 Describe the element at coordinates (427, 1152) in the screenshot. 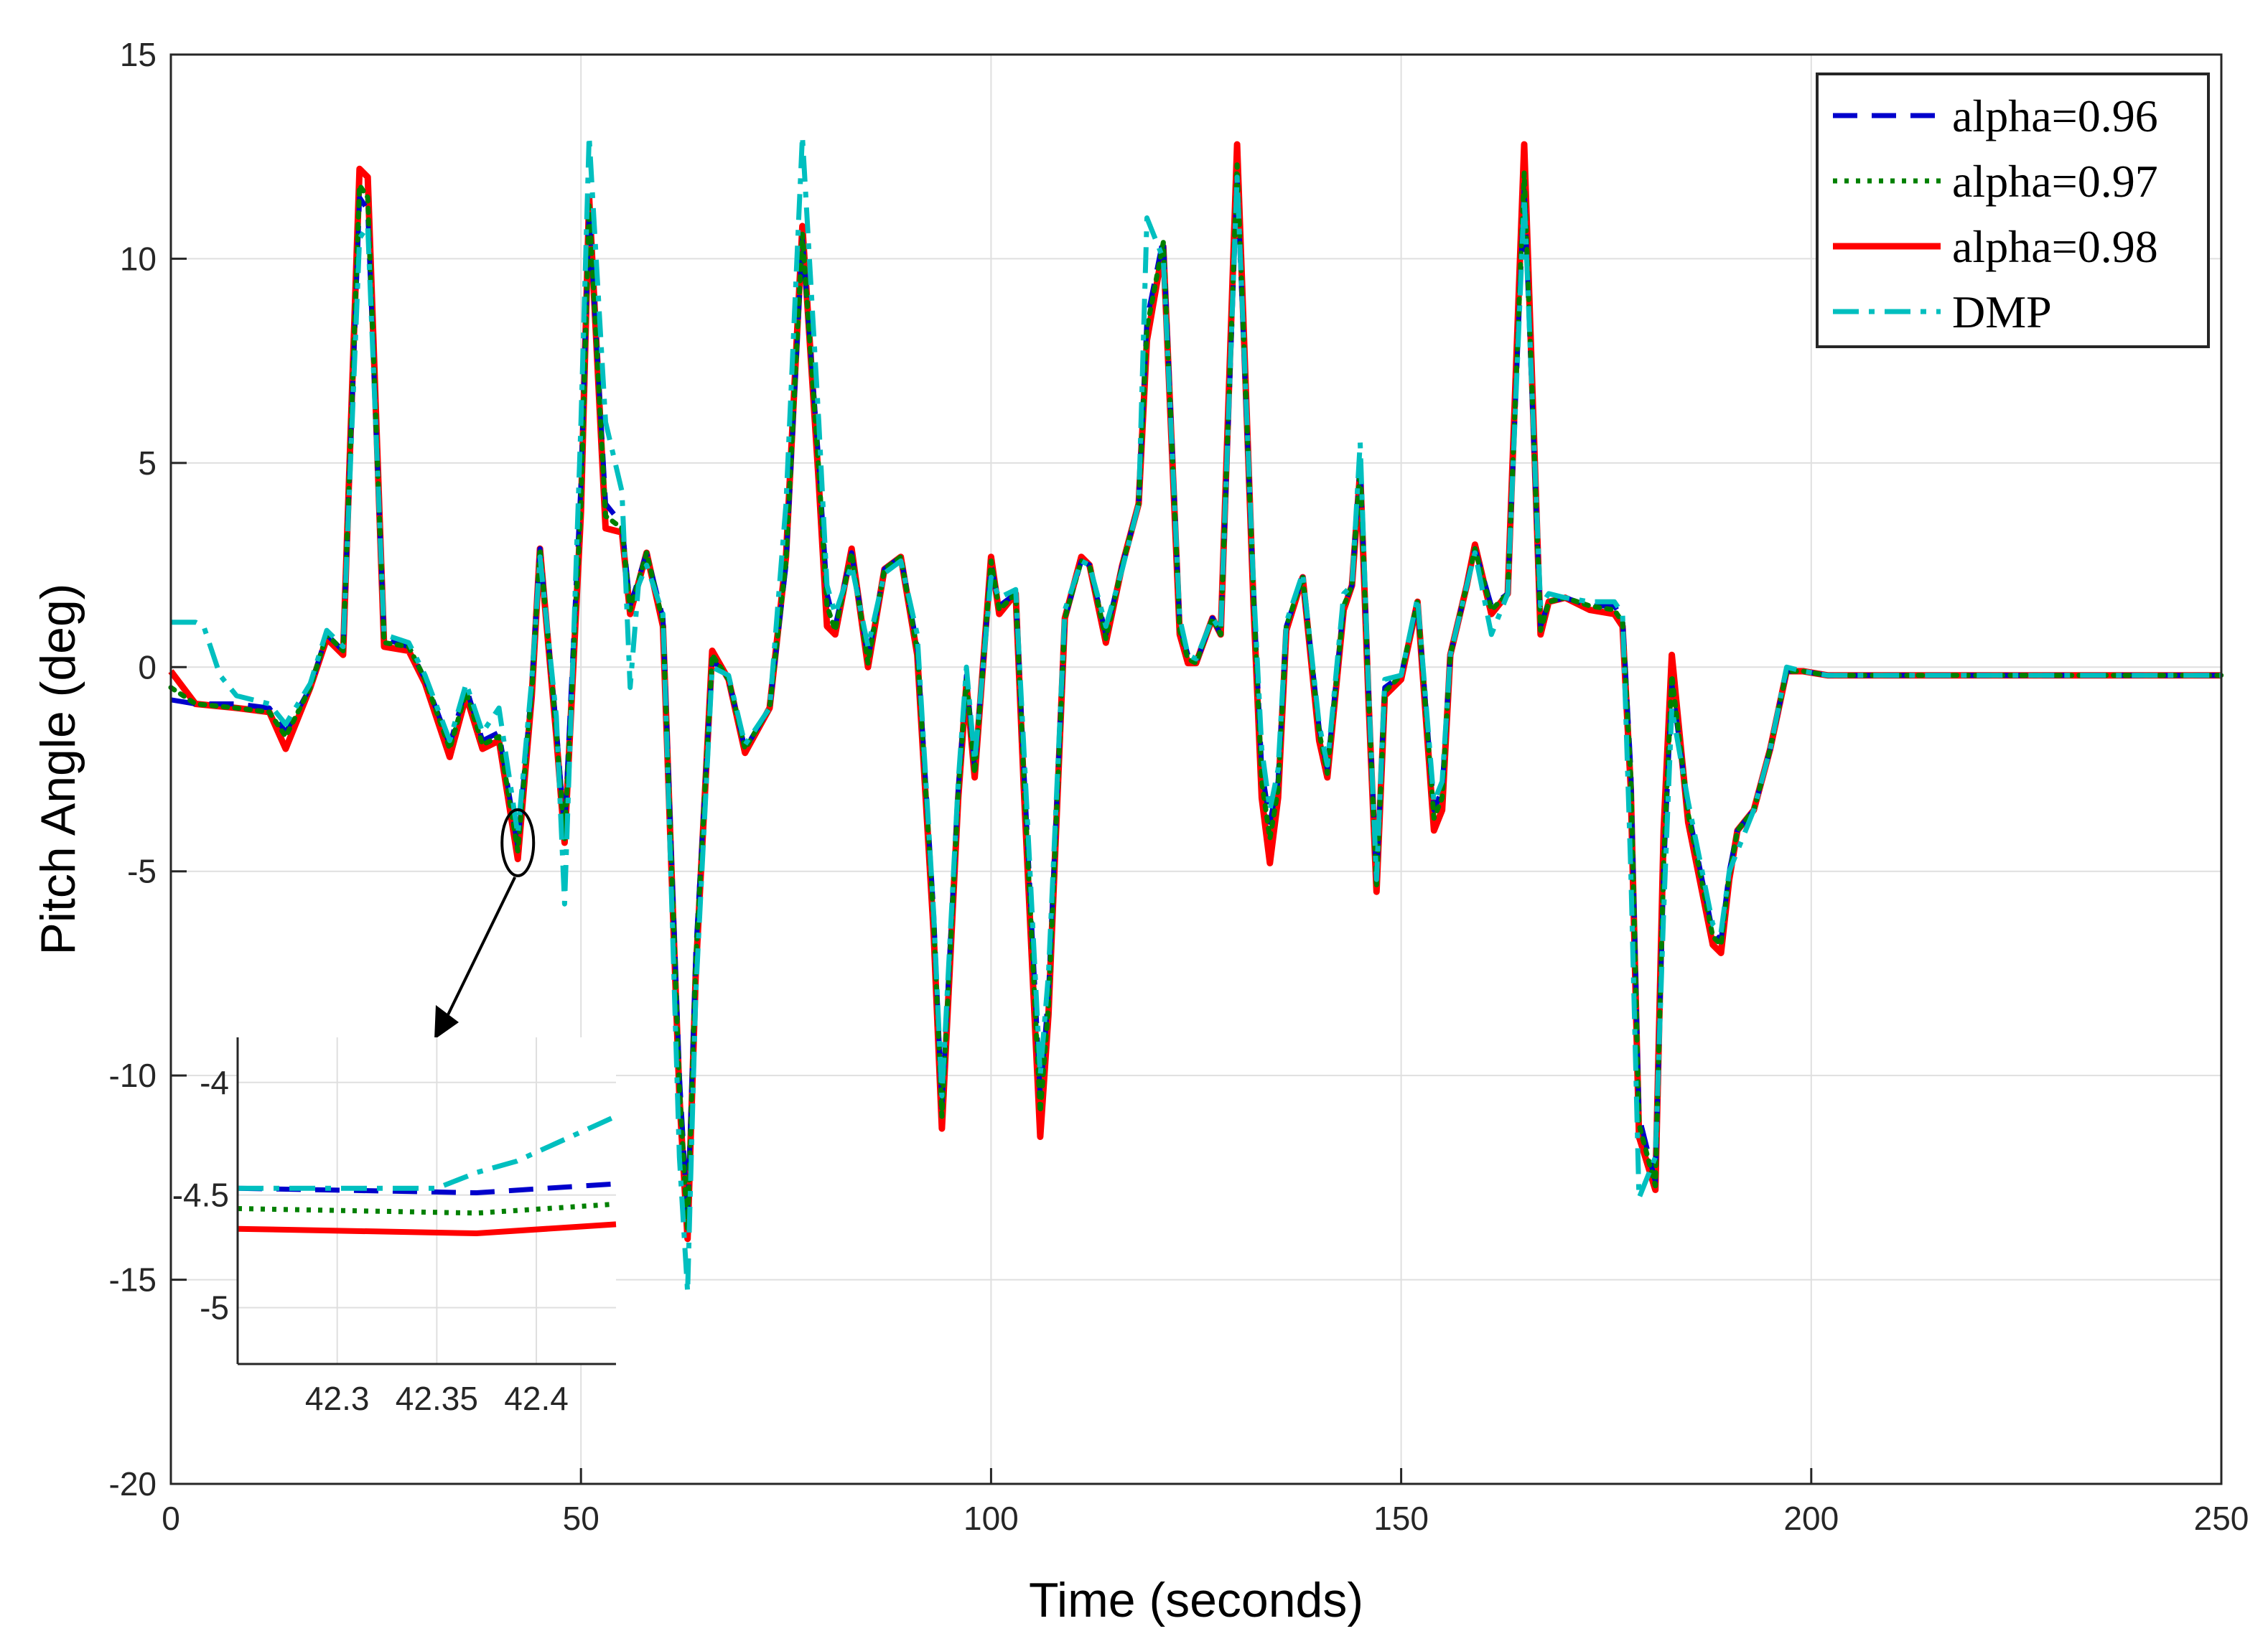

I see `inset-series-line-dmp` at that location.